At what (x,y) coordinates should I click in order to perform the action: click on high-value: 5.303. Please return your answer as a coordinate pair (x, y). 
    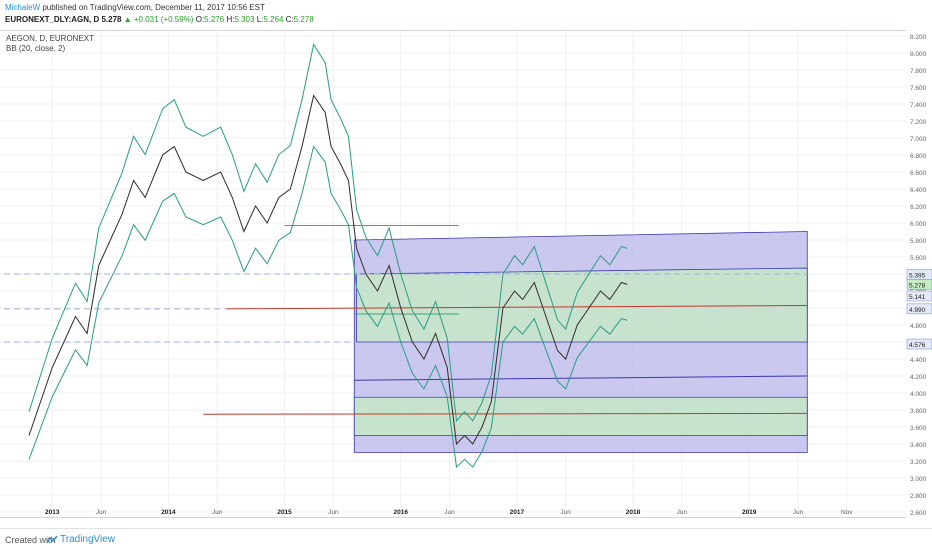
    Looking at the image, I should click on (244, 19).